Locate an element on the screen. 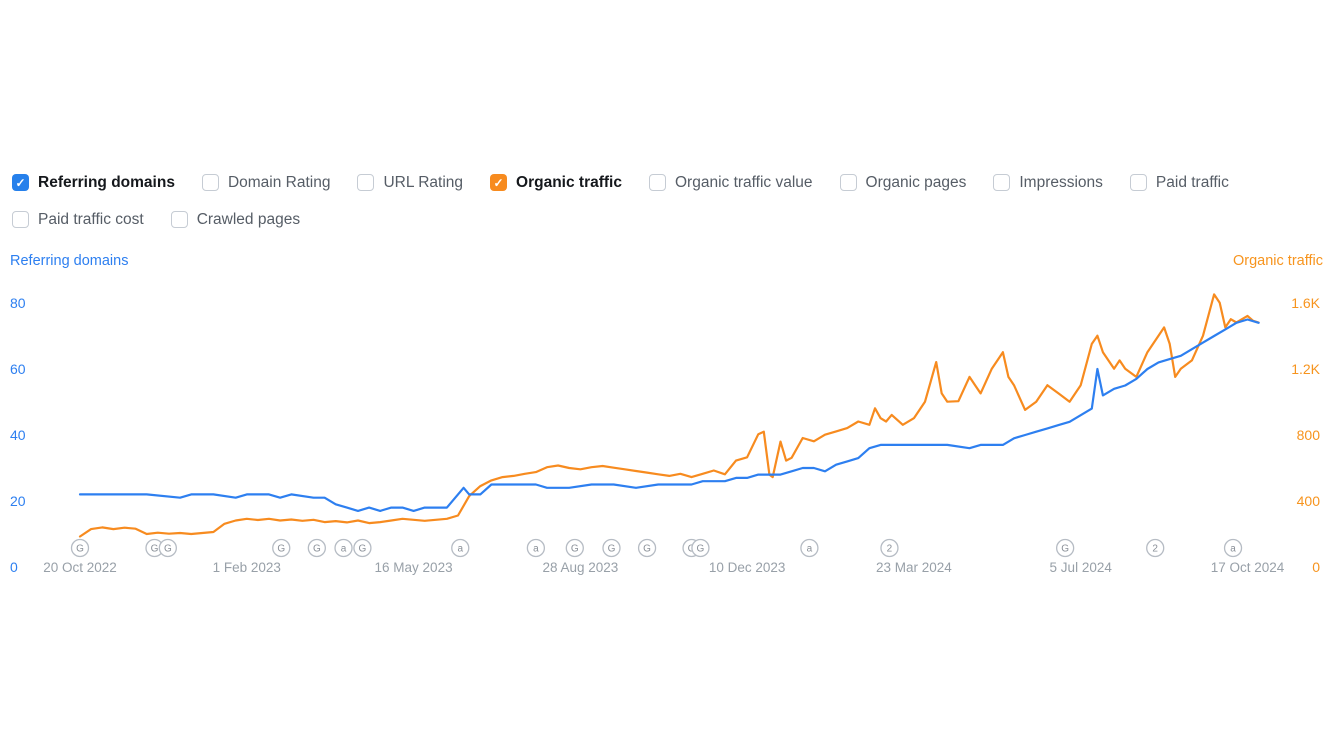 This screenshot has width=1340, height=754. right-axis-tick-label: 1.2K is located at coordinates (1305, 369).